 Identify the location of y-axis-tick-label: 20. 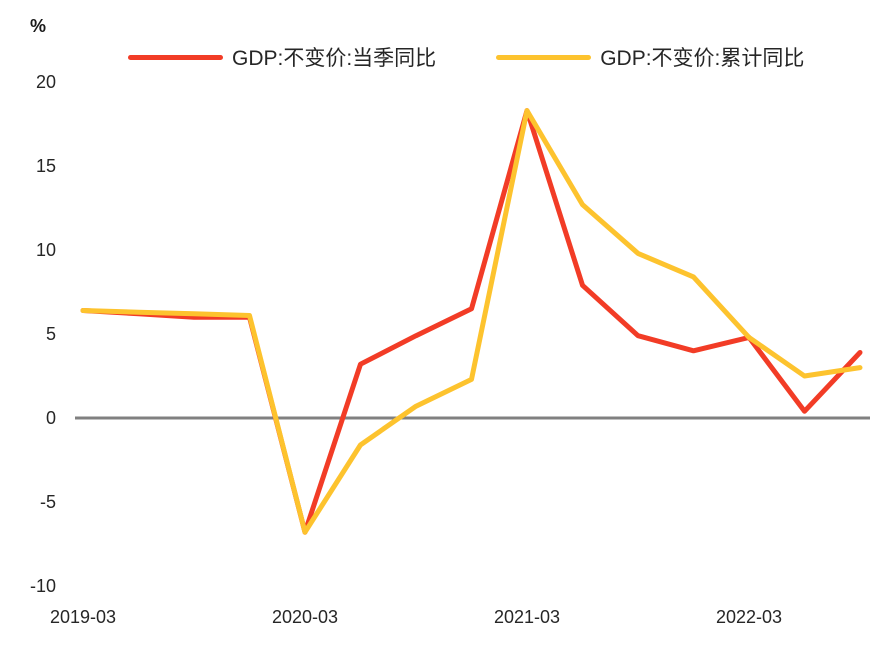
(46, 82).